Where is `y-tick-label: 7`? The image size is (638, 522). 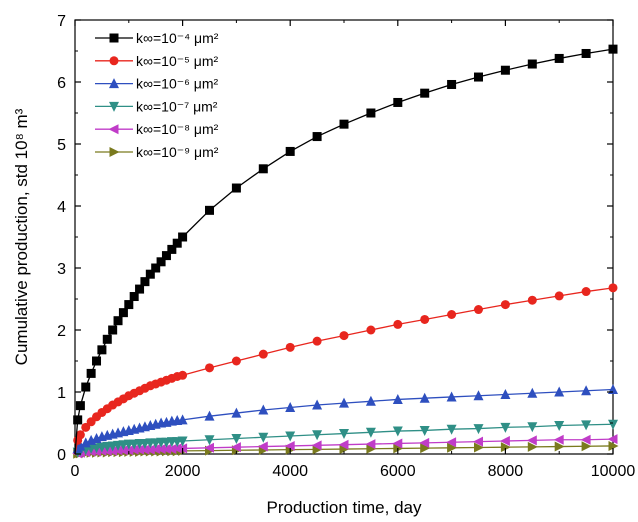 y-tick-label: 7 is located at coordinates (61, 21).